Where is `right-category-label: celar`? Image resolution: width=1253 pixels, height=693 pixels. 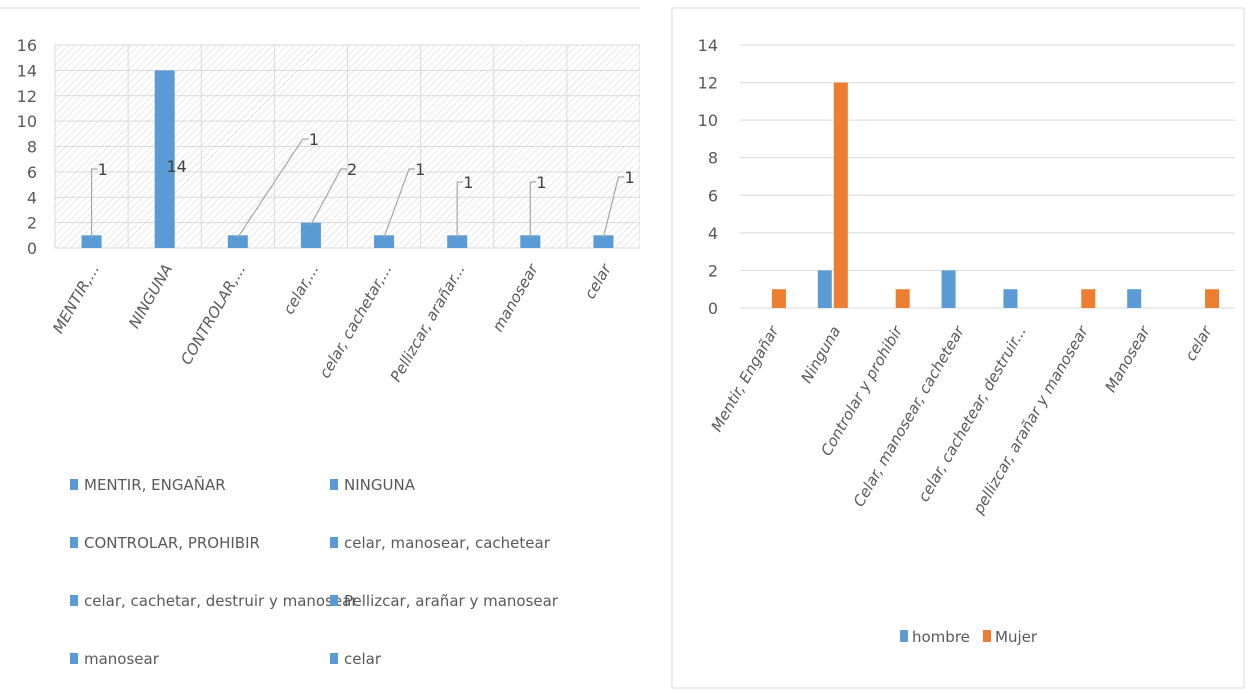
right-category-label: celar is located at coordinates (1198, 343).